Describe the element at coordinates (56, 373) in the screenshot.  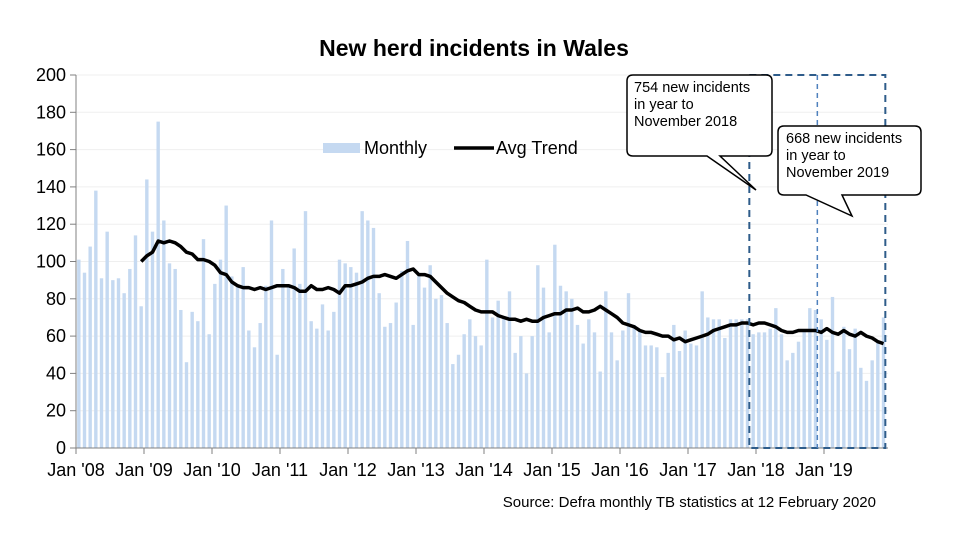
I see `y-tick-label-40: 40` at that location.